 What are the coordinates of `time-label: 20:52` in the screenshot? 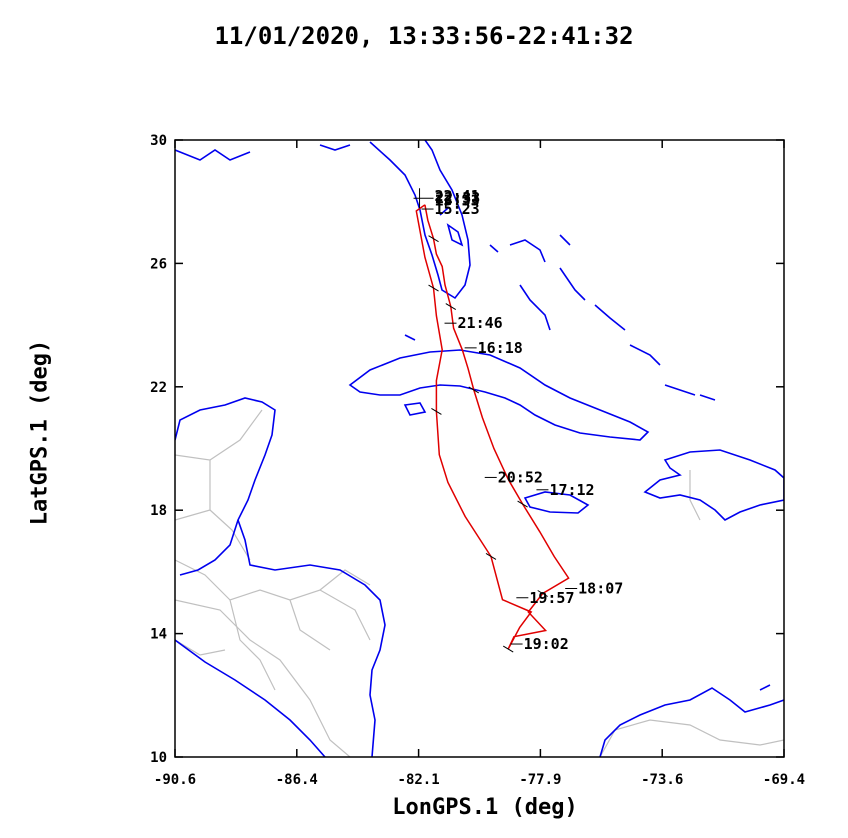 It's located at (520, 477).